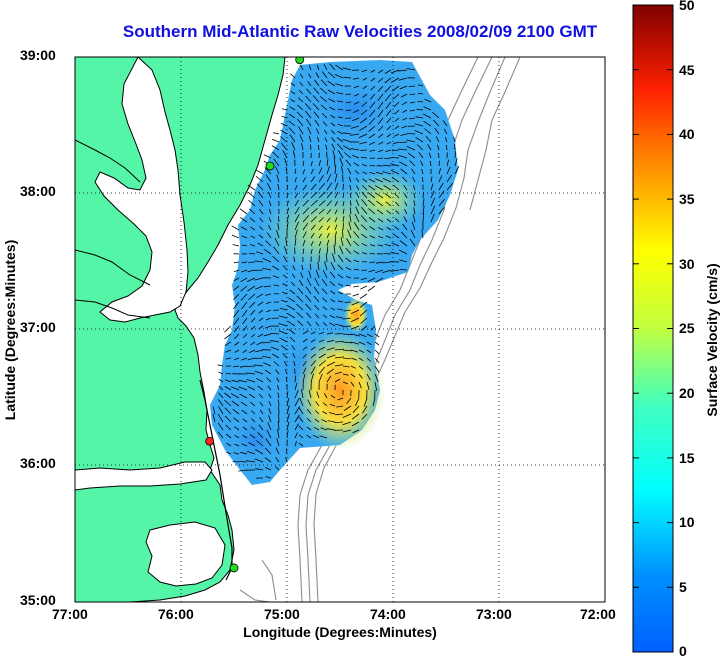  What do you see at coordinates (282, 614) in the screenshot?
I see `lon-tick-75: 75:00` at bounding box center [282, 614].